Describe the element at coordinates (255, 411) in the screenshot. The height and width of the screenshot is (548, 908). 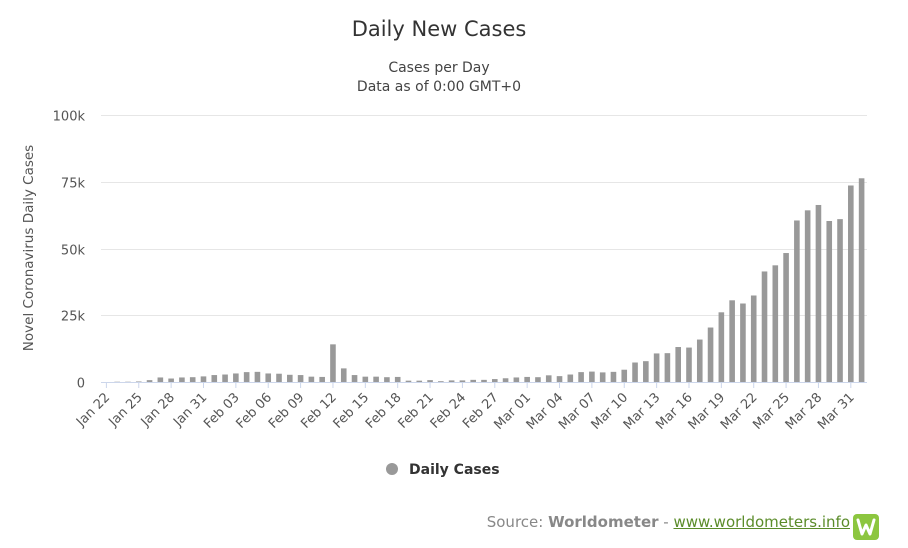
I see `x-tick-label: Feb 06` at that location.